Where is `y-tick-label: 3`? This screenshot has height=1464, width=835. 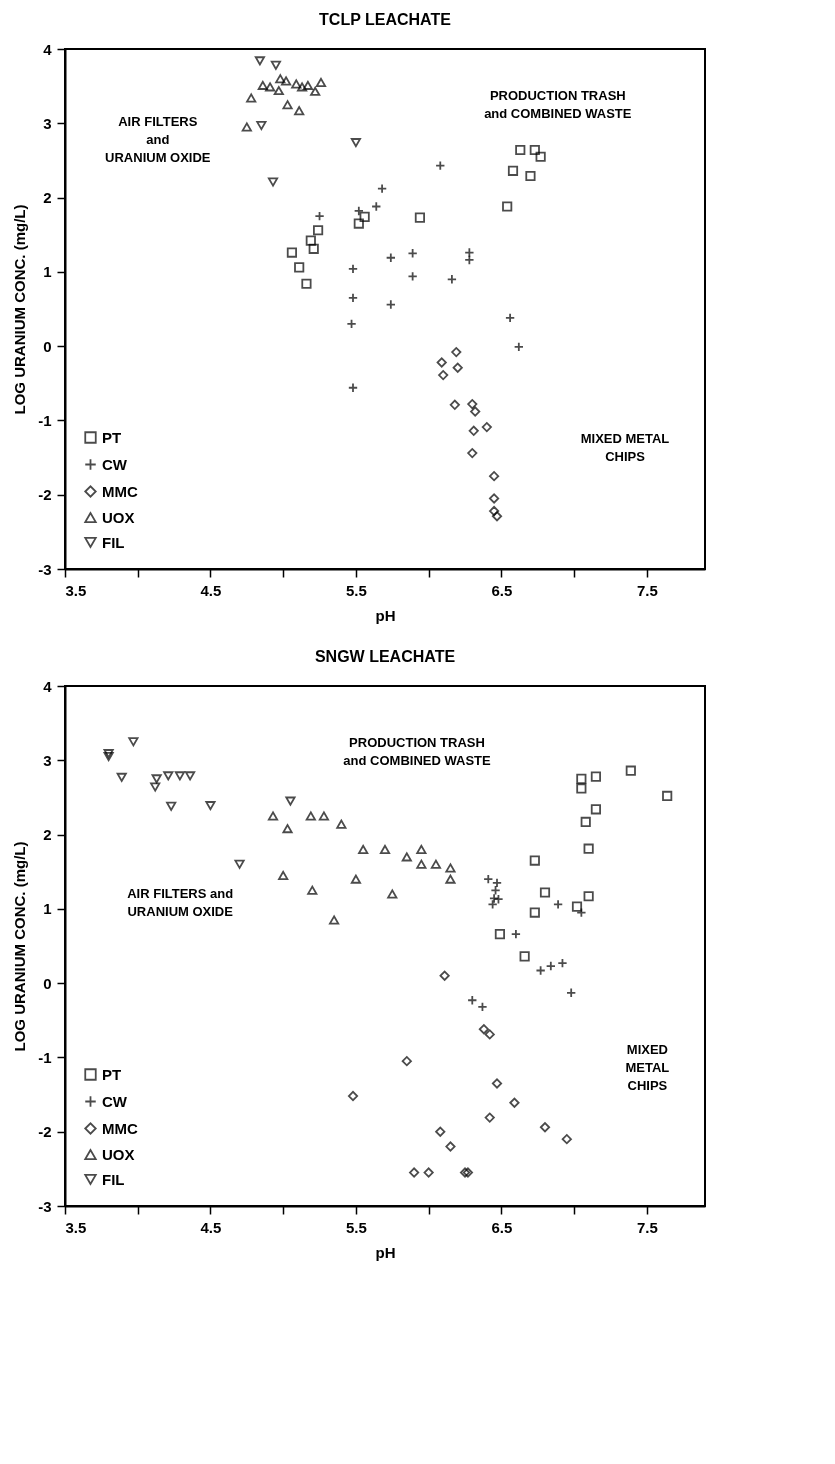
y-tick-label: 3 is located at coordinates (47, 760).